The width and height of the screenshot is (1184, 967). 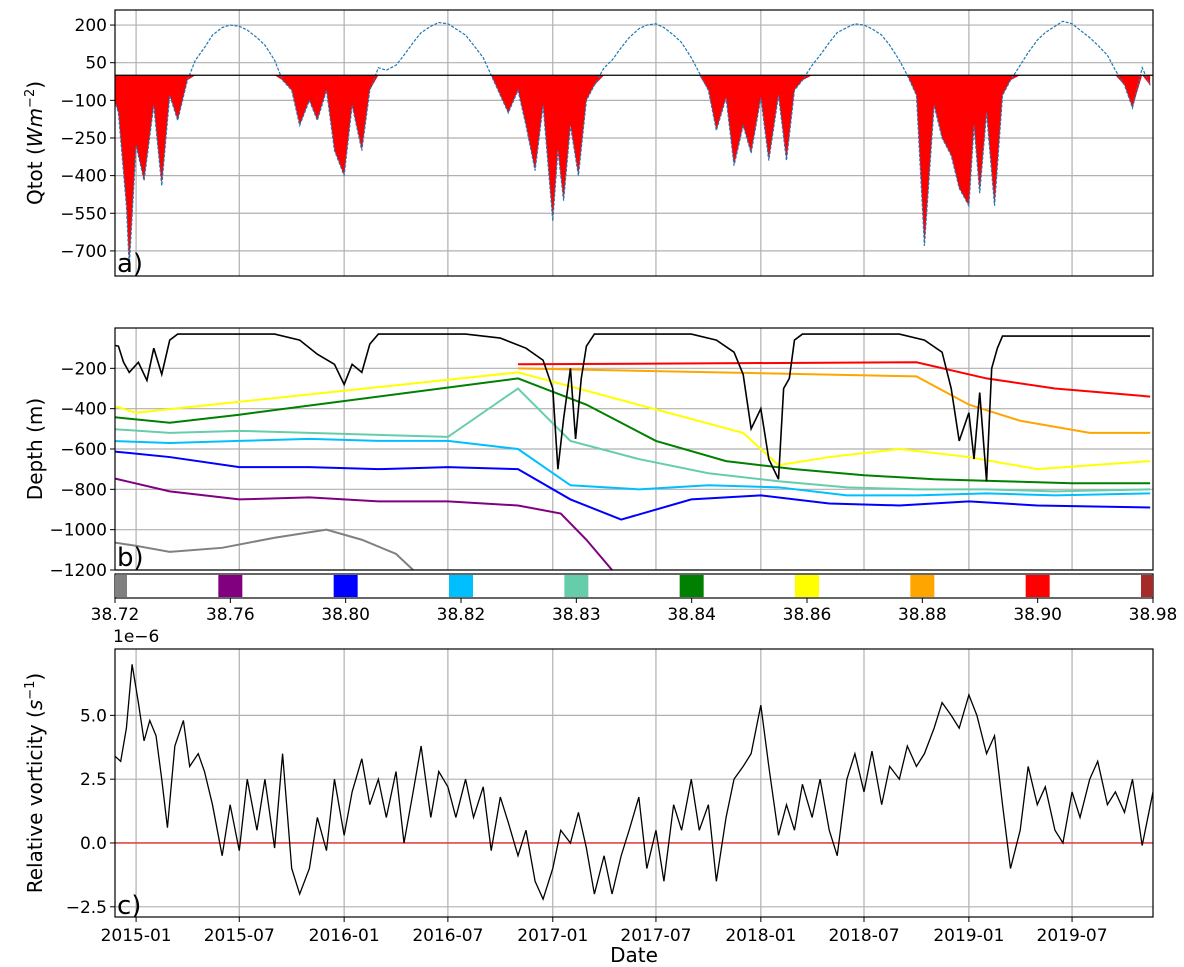 What do you see at coordinates (82, 470) in the screenshot?
I see `panel-b-yticks: −200 −400 −600 −800 −1000 −1200` at bounding box center [82, 470].